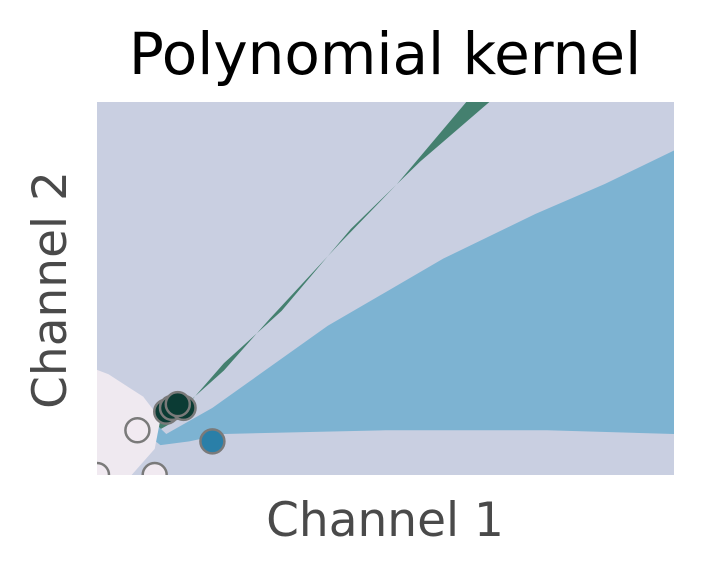  What do you see at coordinates (161, 432) in the screenshot?
I see `points-layer` at bounding box center [161, 432].